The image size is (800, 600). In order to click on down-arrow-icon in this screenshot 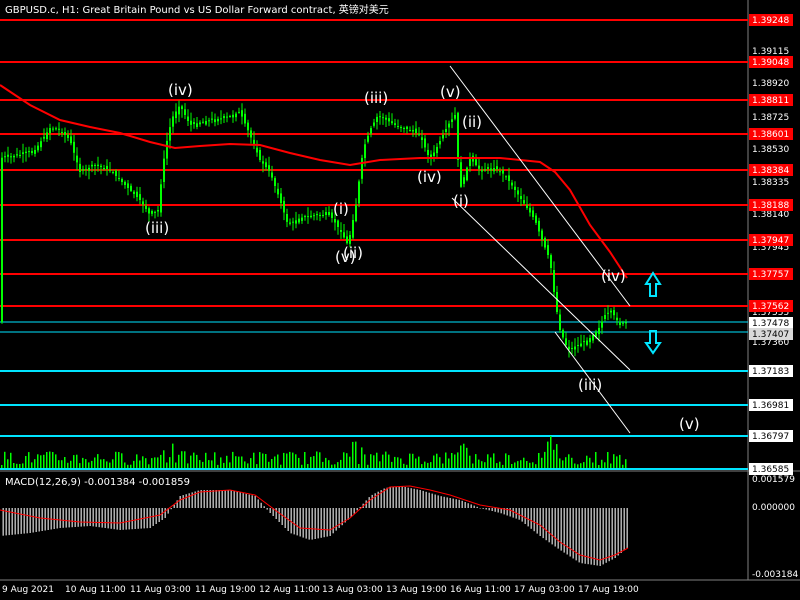, I will do `click(653, 342)`.